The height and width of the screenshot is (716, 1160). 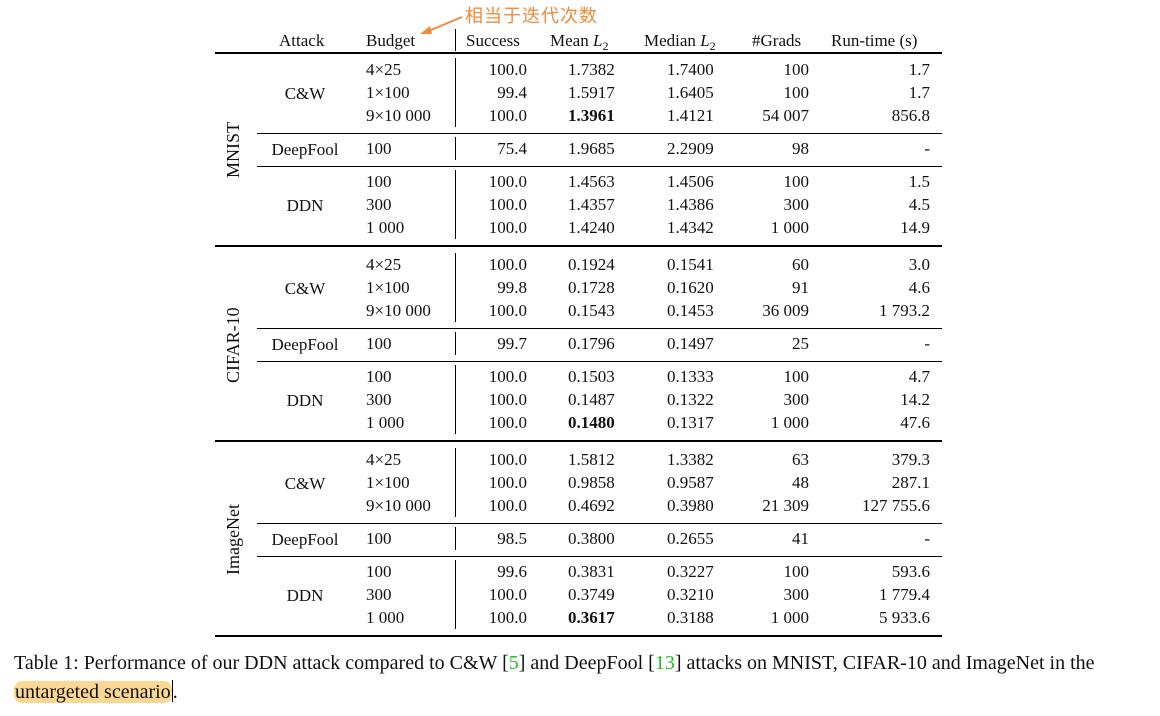 What do you see at coordinates (910, 115) in the screenshot?
I see `runtime-cell: 856.8` at bounding box center [910, 115].